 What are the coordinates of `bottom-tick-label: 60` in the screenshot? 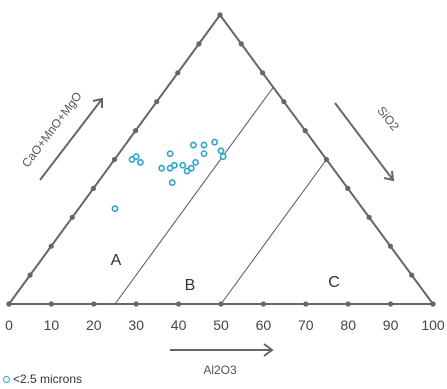 It's located at (264, 325).